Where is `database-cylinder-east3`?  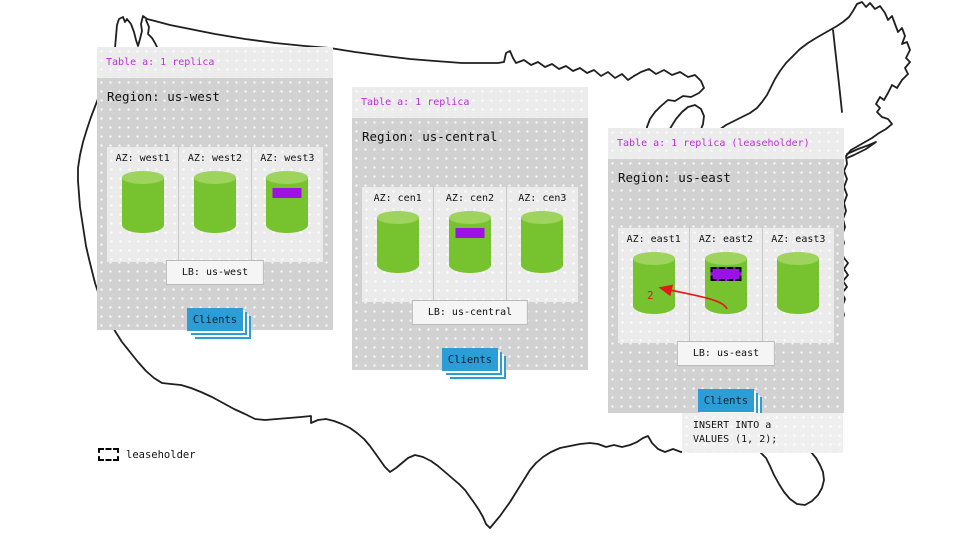 database-cylinder-east3 is located at coordinates (798, 283).